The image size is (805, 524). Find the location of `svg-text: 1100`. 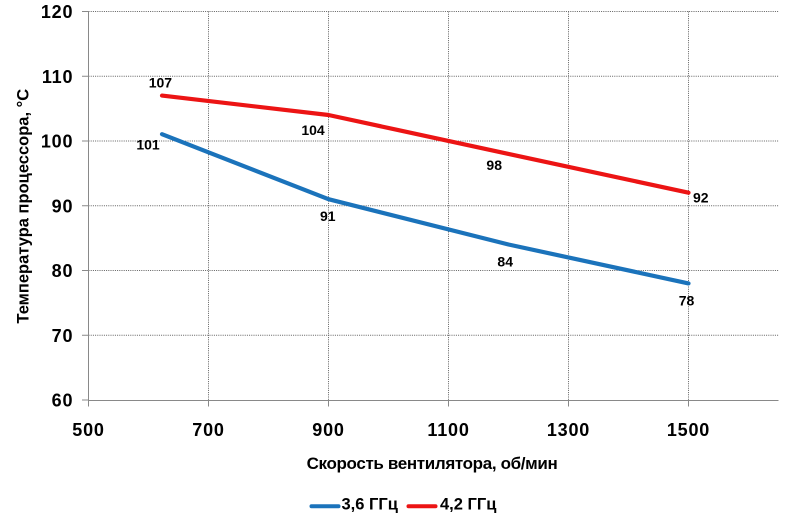

svg-text: 1100 is located at coordinates (448, 430).